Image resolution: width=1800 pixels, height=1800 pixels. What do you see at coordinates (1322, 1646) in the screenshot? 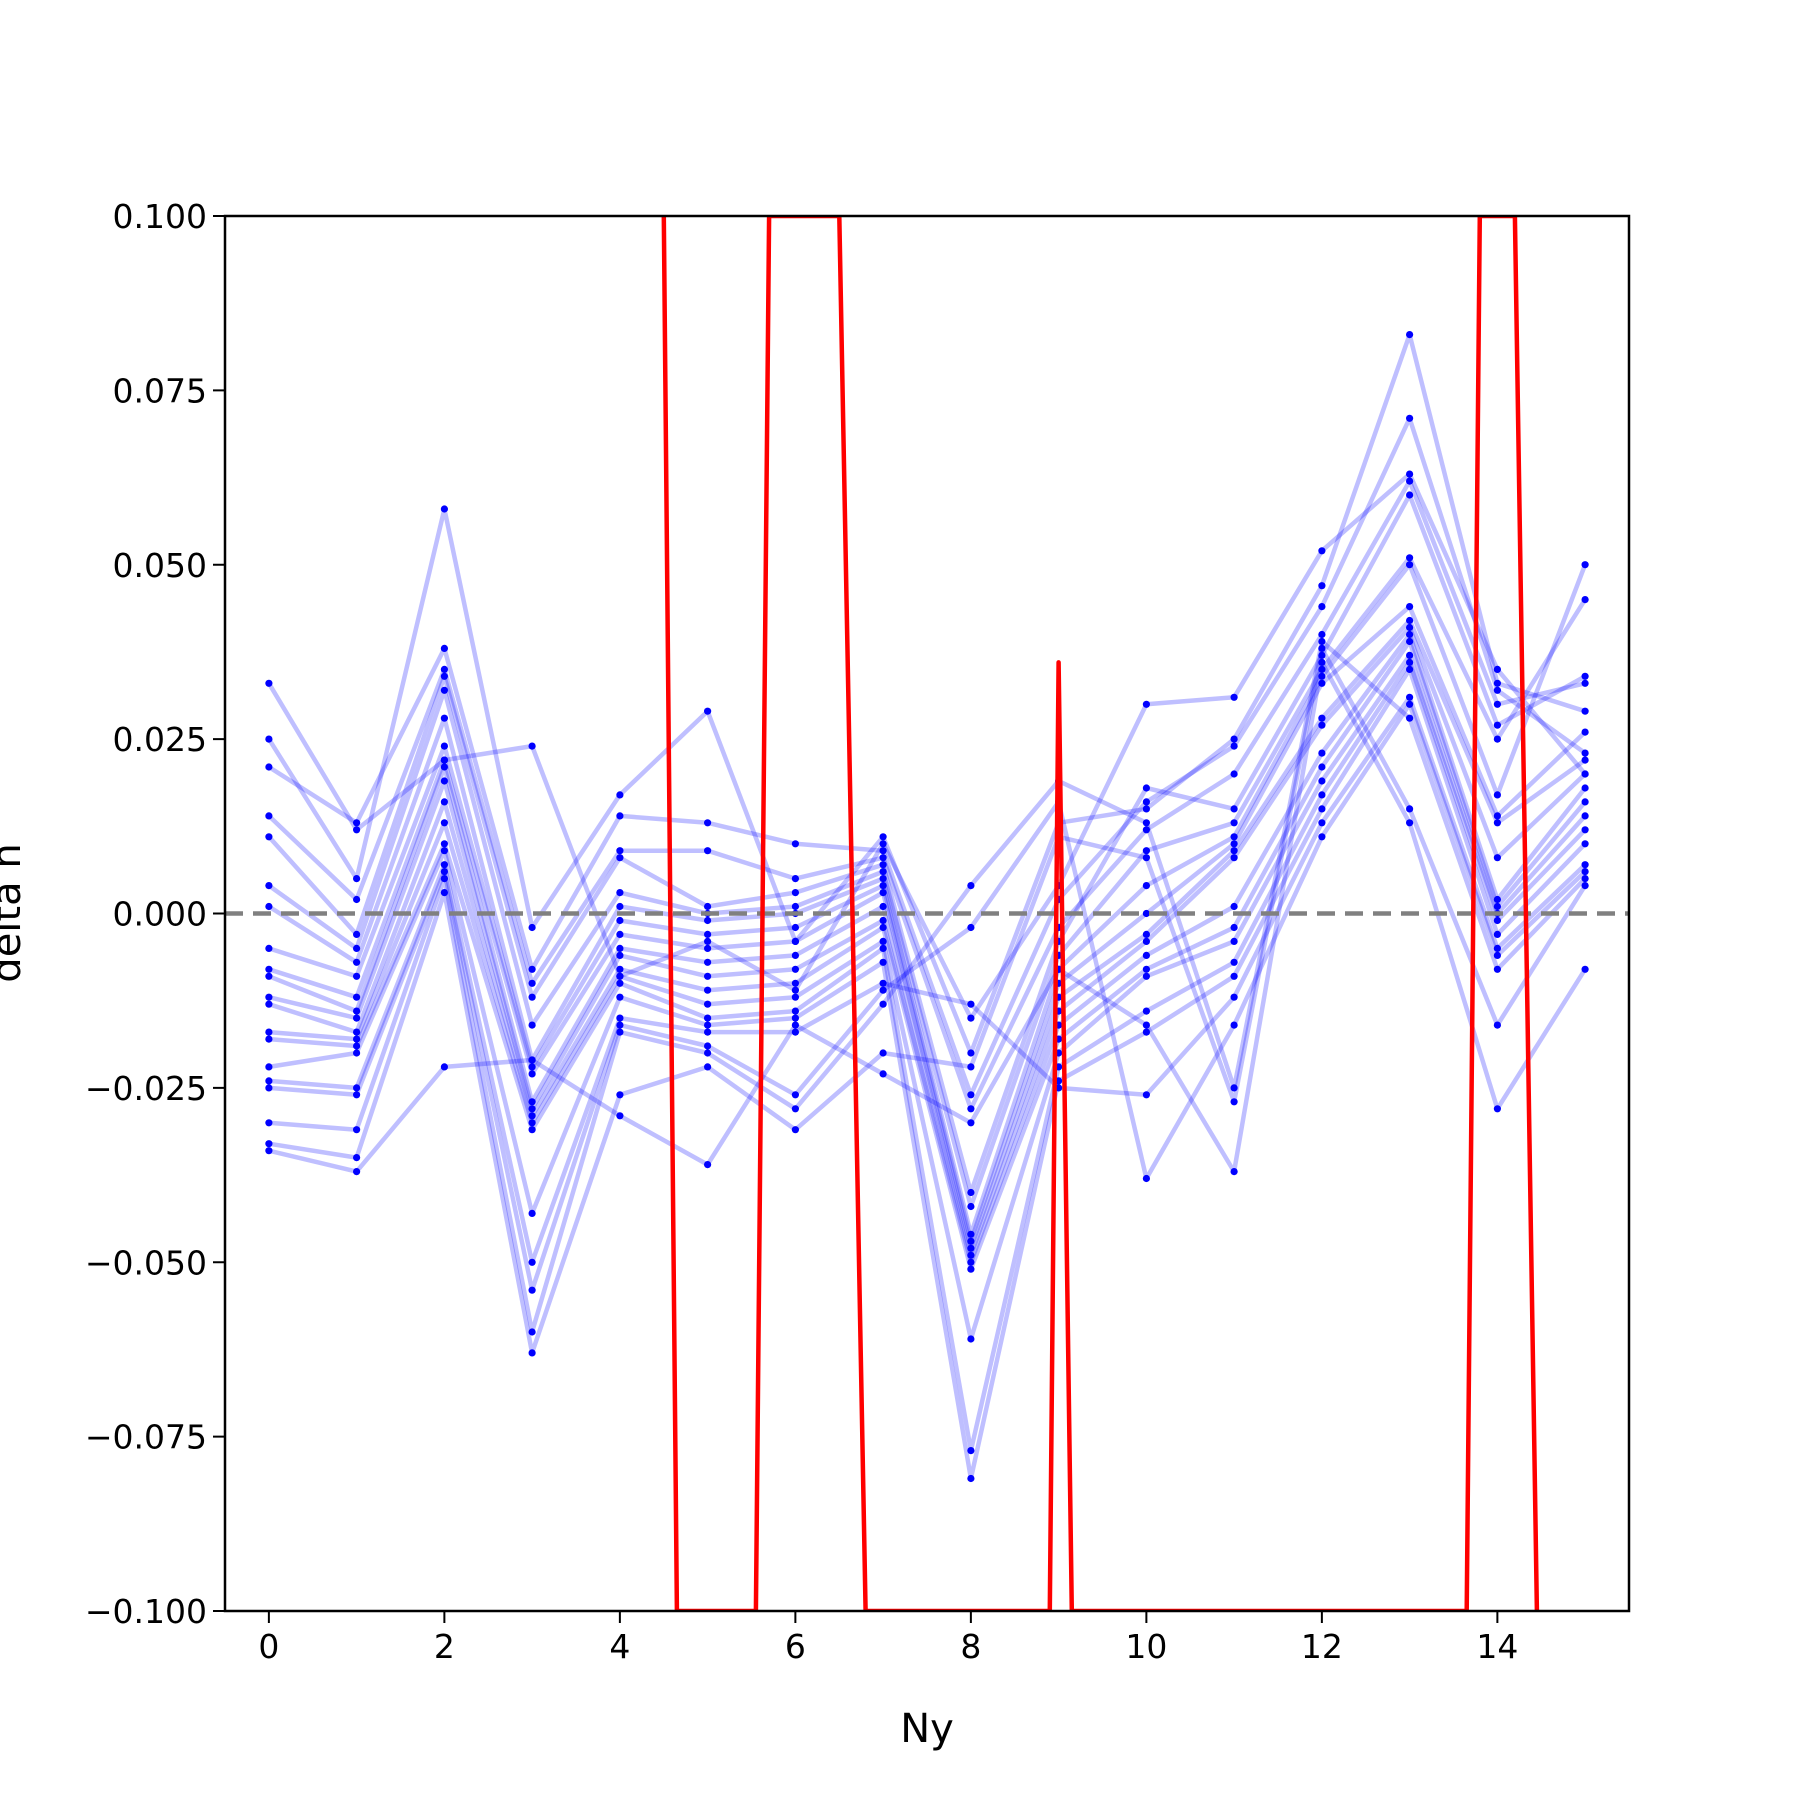
I see `x-tick-label: 12` at bounding box center [1322, 1646].